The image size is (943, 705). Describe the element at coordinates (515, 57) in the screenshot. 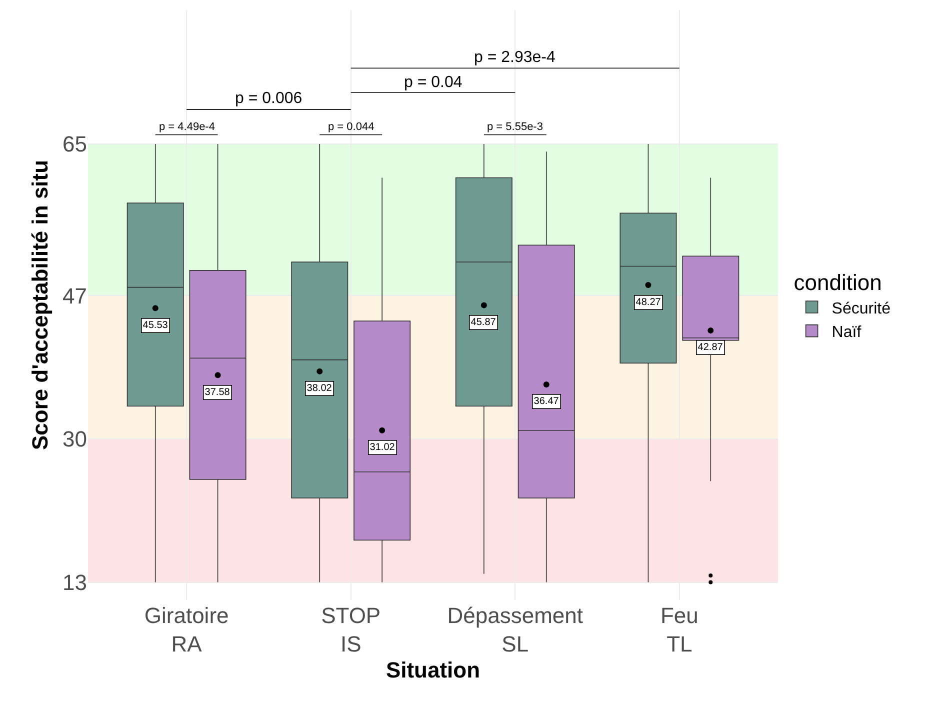

I see `annotation: p = 2.93e-4` at that location.